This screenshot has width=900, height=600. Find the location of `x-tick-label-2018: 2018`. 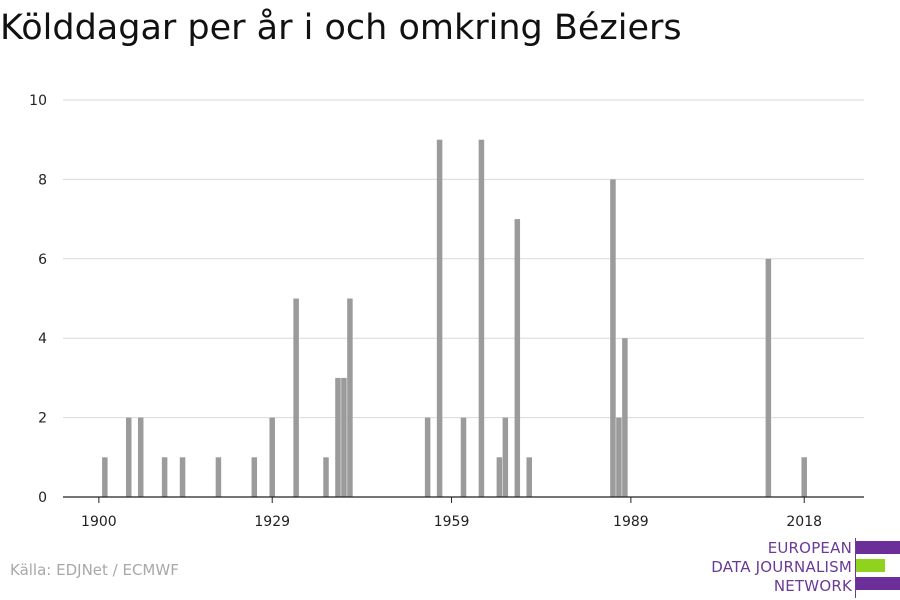

x-tick-label-2018: 2018 is located at coordinates (804, 522).